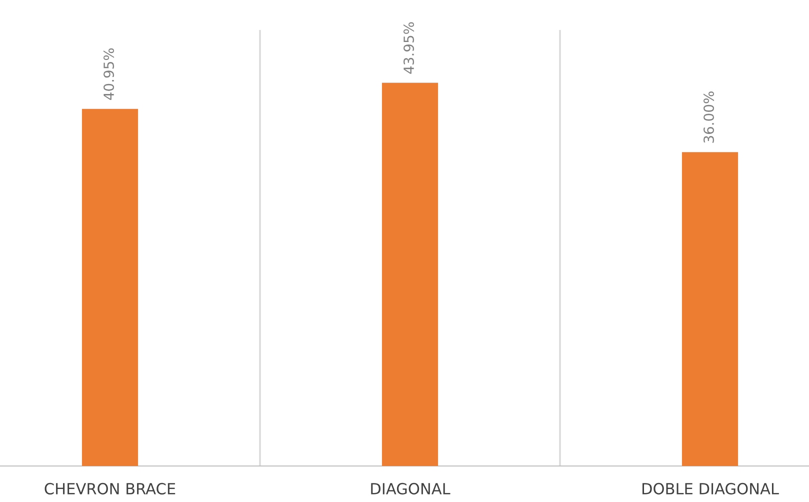  I want to click on x-tick-label: DOBLE DIAGONAL, so click(710, 488).